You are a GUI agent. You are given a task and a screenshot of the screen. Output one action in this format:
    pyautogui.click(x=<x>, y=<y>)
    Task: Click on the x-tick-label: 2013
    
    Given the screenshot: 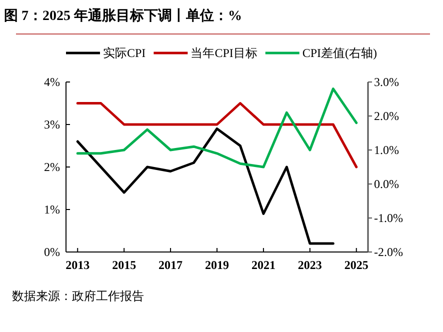 What is the action you would take?
    pyautogui.click(x=78, y=265)
    